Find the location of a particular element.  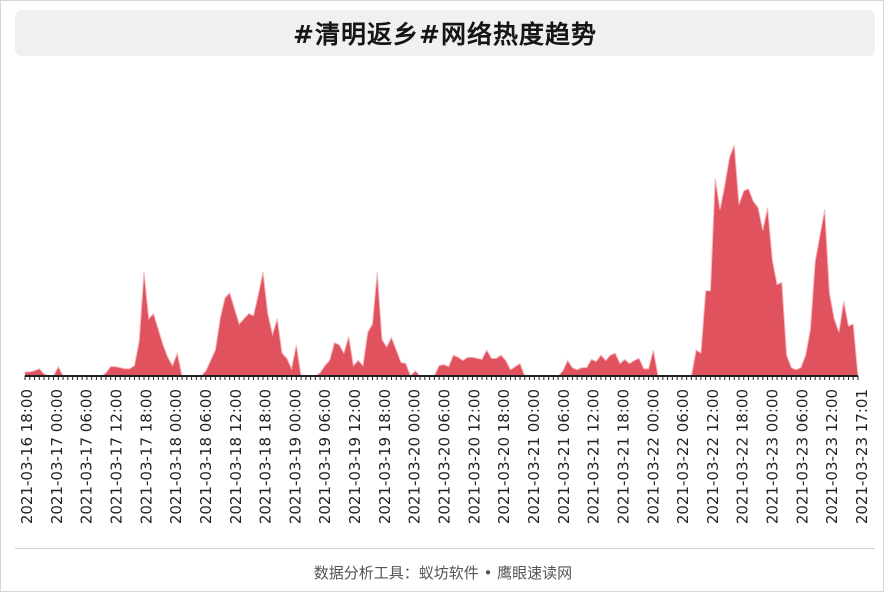

x-tick-label: 2021-03-17 18:00 is located at coordinates (146, 456).